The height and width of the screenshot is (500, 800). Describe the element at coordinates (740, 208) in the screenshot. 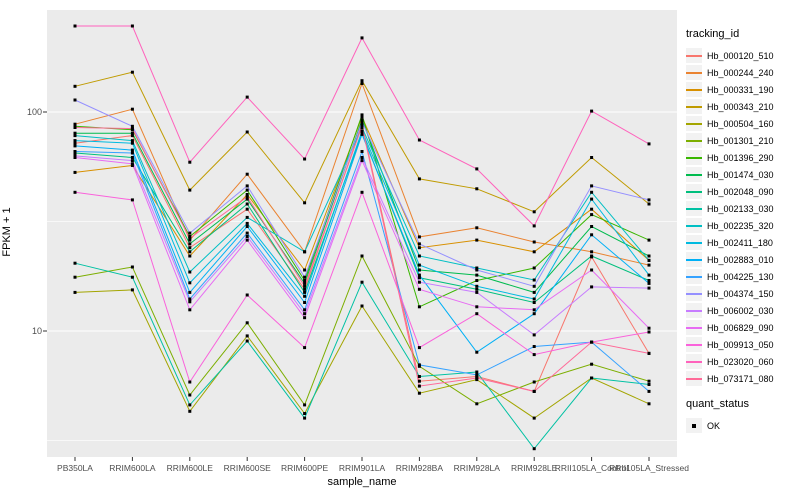

I see `legend-label-Hb_002133_030: Hb_002133_030` at that location.